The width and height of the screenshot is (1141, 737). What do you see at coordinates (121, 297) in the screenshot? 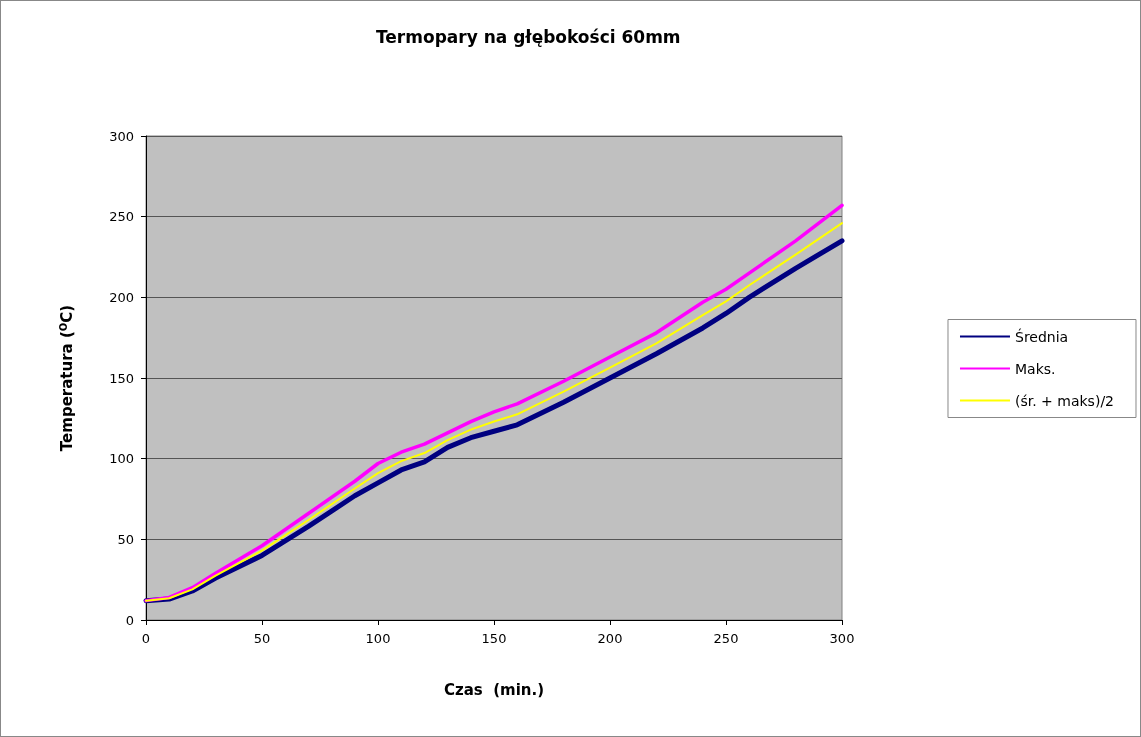
I see `y-tick-label: 200` at bounding box center [121, 297].